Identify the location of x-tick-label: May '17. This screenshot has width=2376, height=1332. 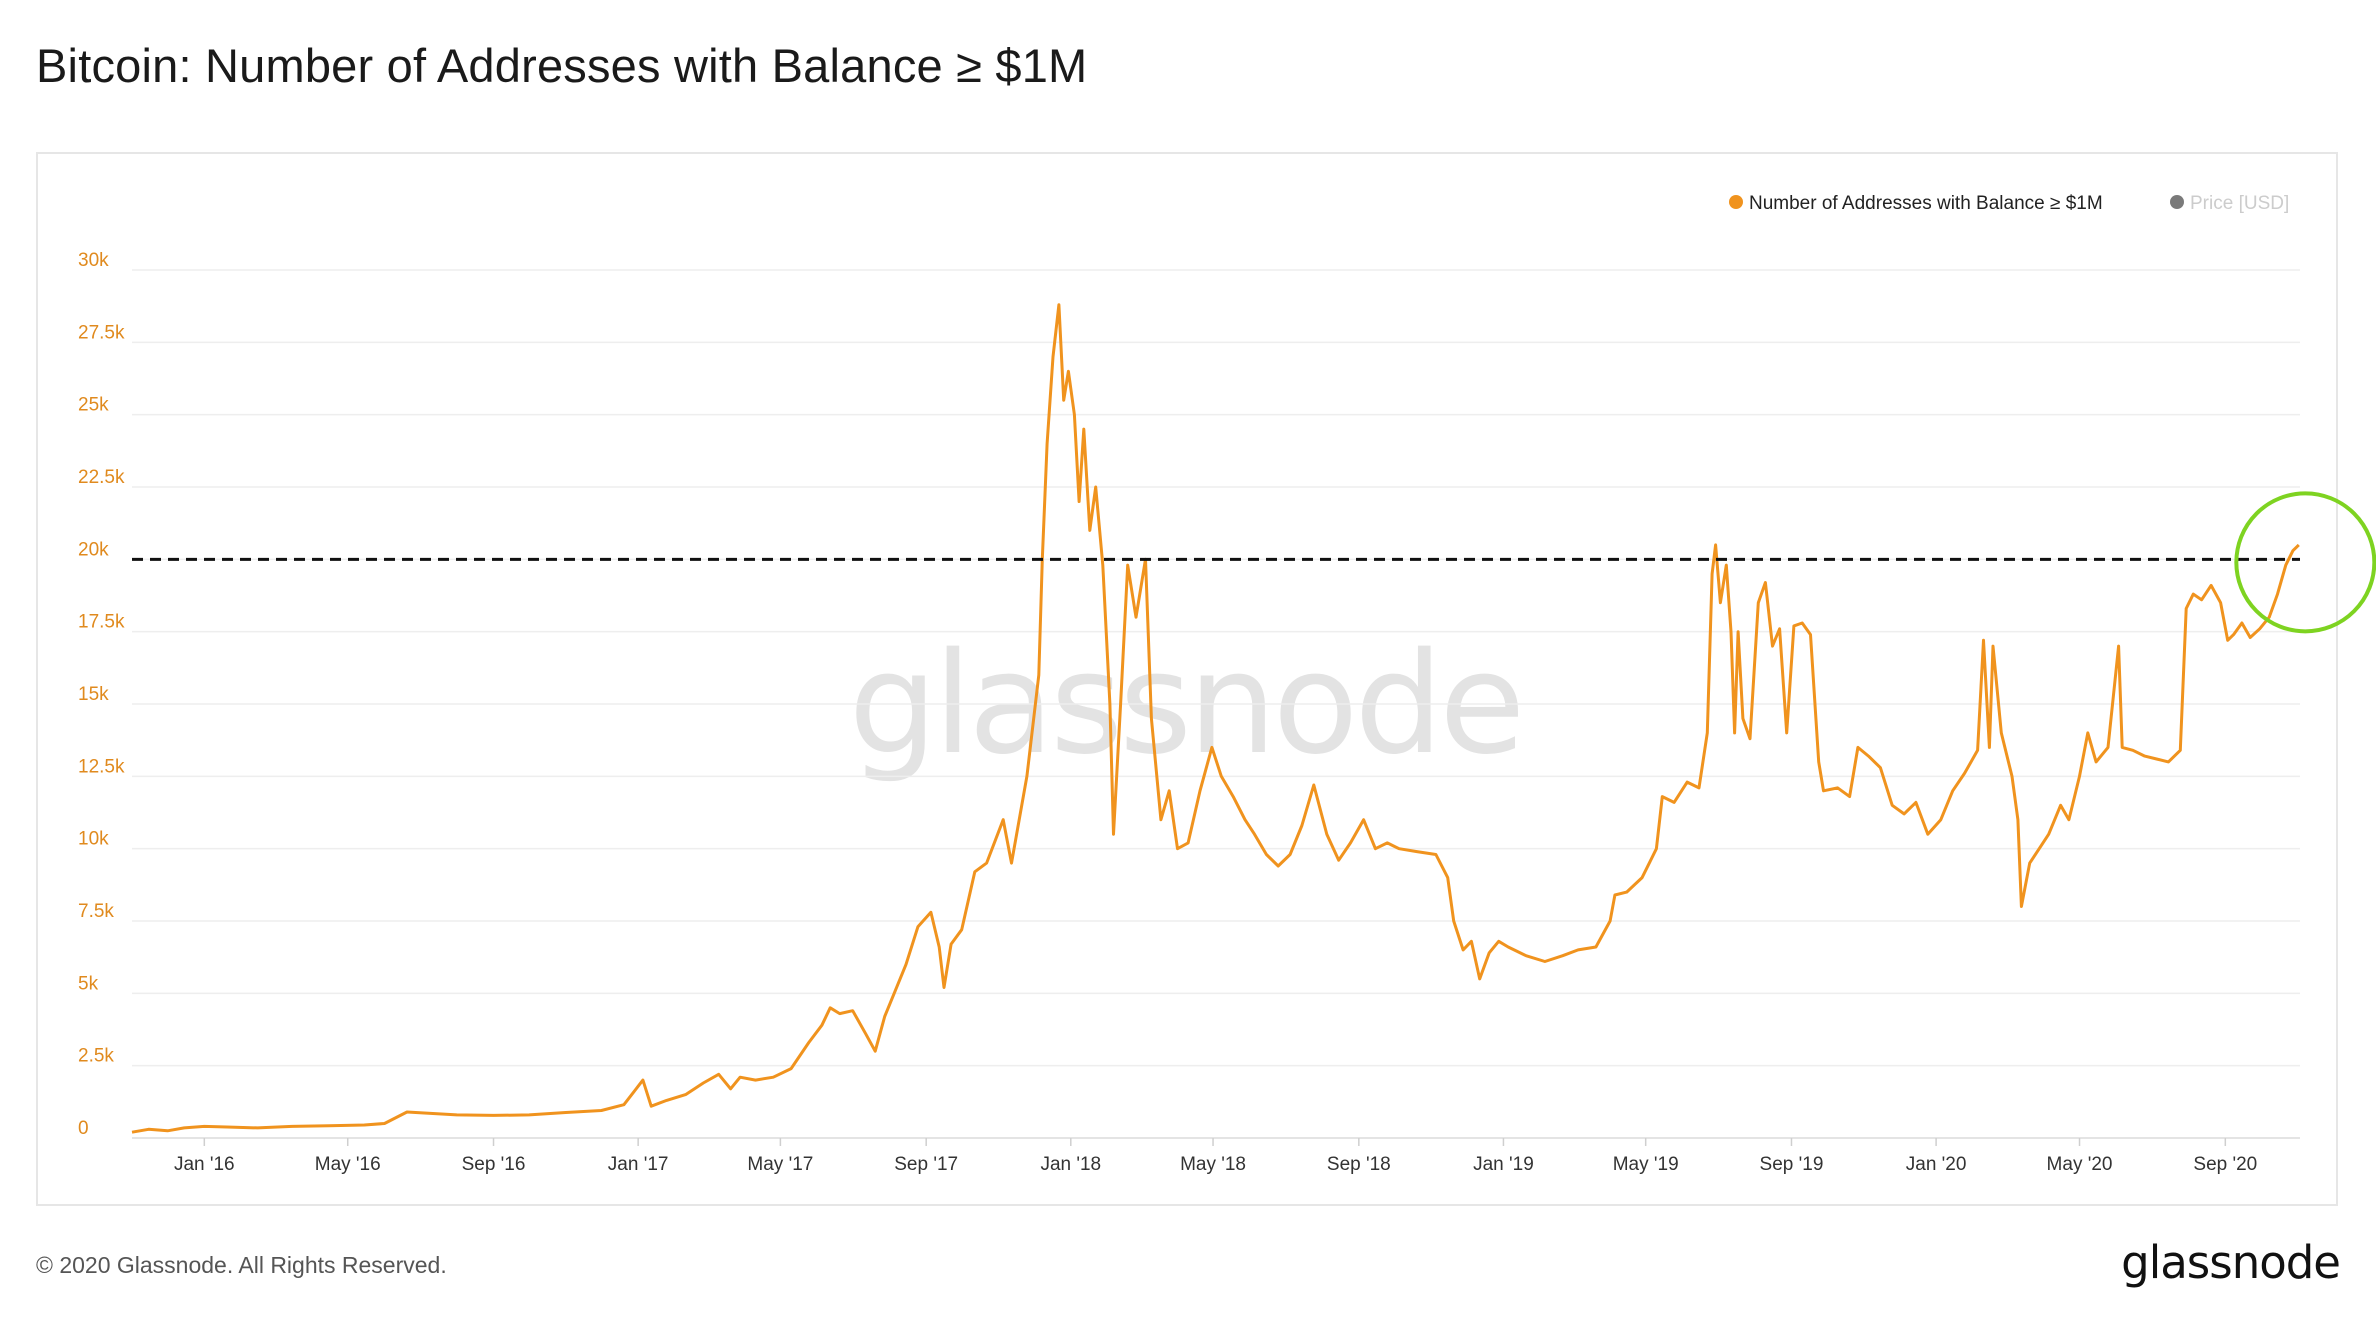
(780, 1164).